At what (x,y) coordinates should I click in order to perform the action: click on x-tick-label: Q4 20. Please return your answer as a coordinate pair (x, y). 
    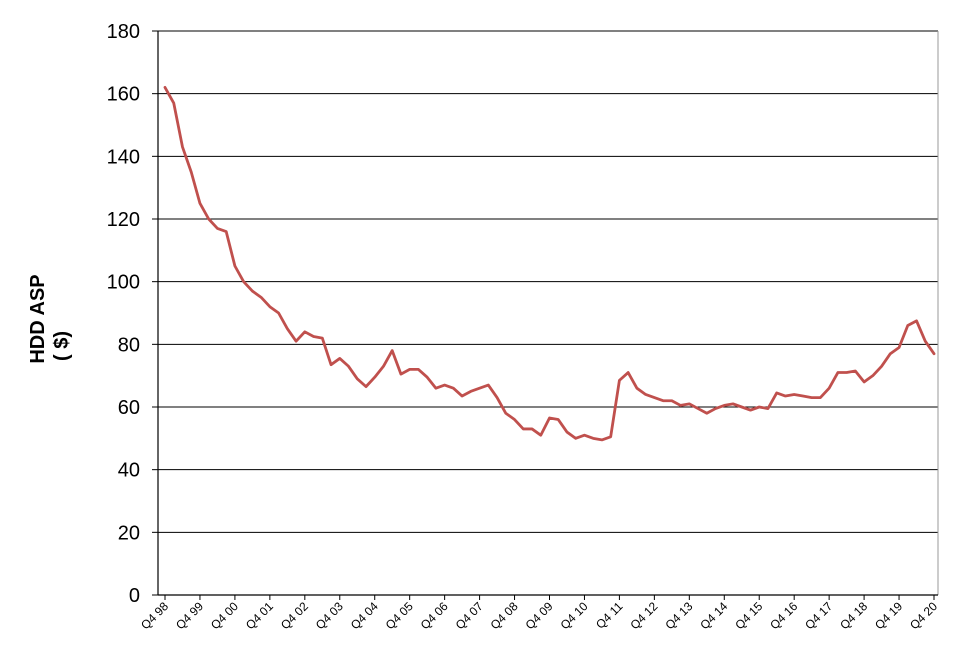
    Looking at the image, I should click on (923, 615).